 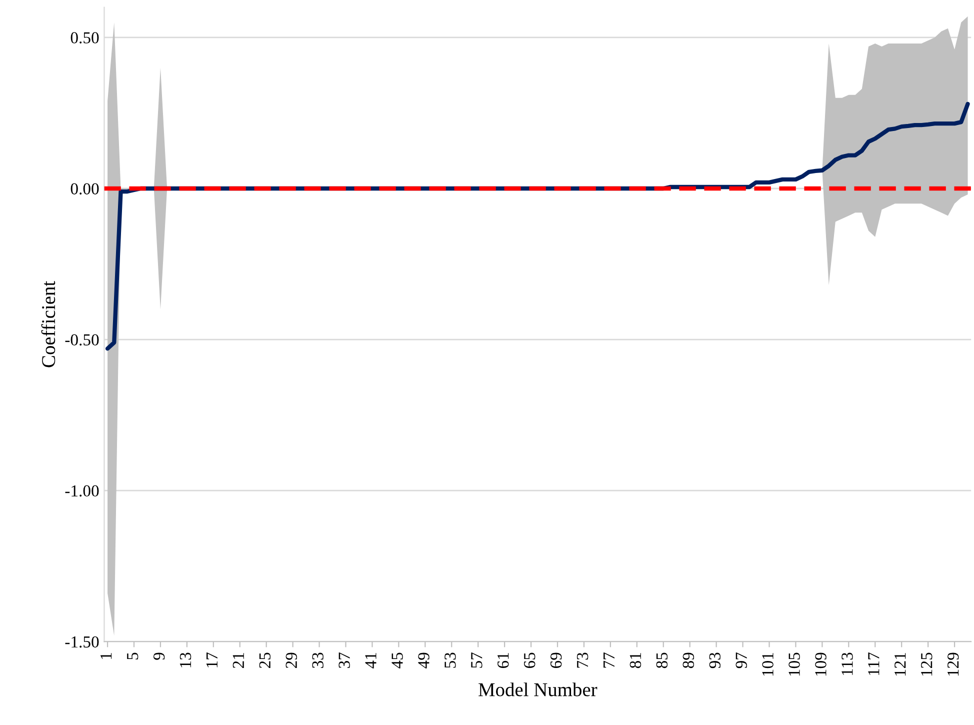 I want to click on x-tick-label: 117, so click(x=874, y=663).